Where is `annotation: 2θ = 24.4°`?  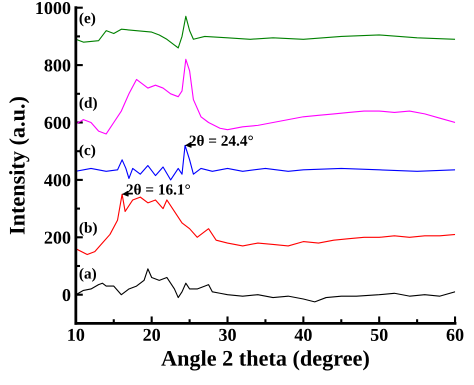 annotation: 2θ = 24.4° is located at coordinates (221, 140).